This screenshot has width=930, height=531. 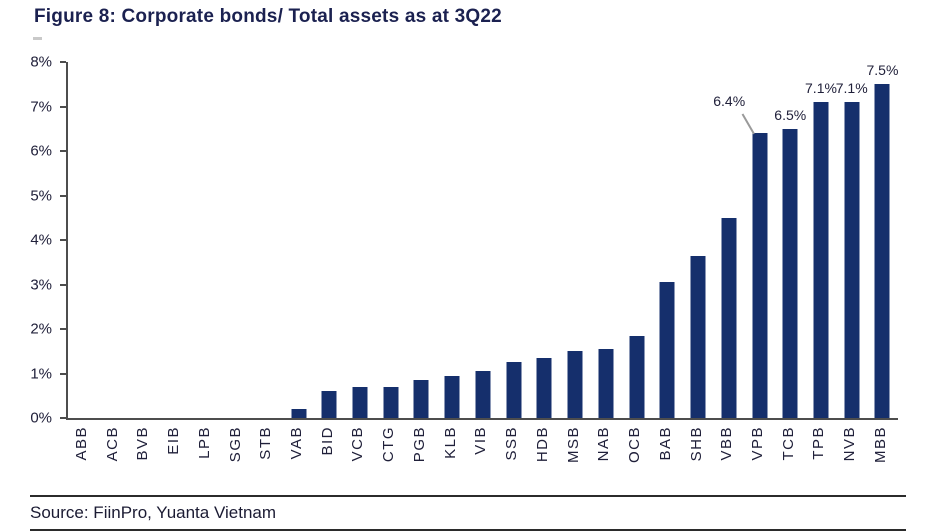 What do you see at coordinates (81, 462) in the screenshot?
I see `x-label-cell-abb: ABB` at bounding box center [81, 462].